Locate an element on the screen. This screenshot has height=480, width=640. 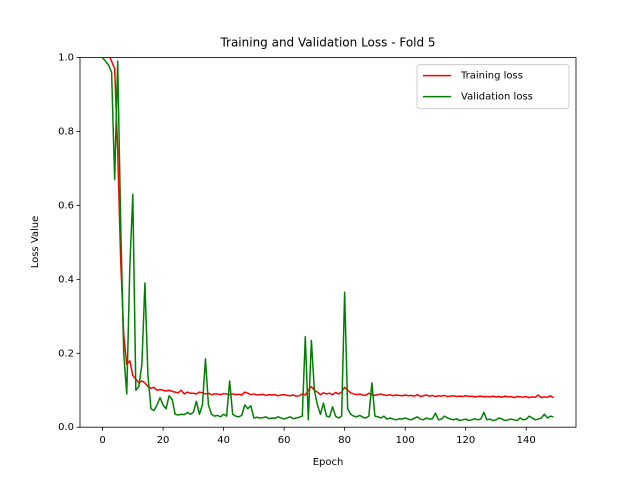
y-axis-label: Loss Value is located at coordinates (35, 242).